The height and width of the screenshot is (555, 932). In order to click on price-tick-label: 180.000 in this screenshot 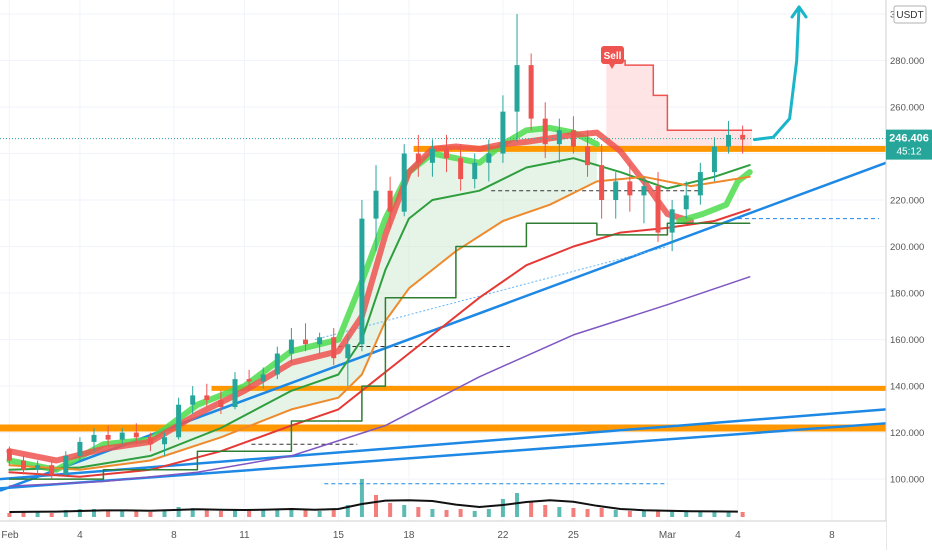, I will do `click(907, 294)`.